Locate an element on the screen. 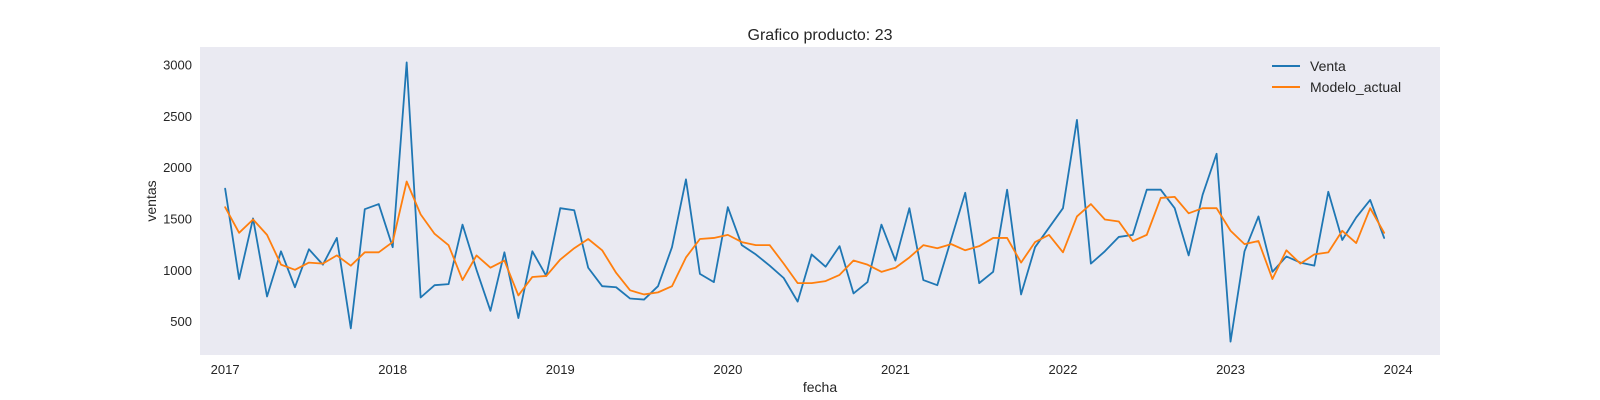 The image size is (1600, 400). x-tick-label: 2023 is located at coordinates (1230, 369).